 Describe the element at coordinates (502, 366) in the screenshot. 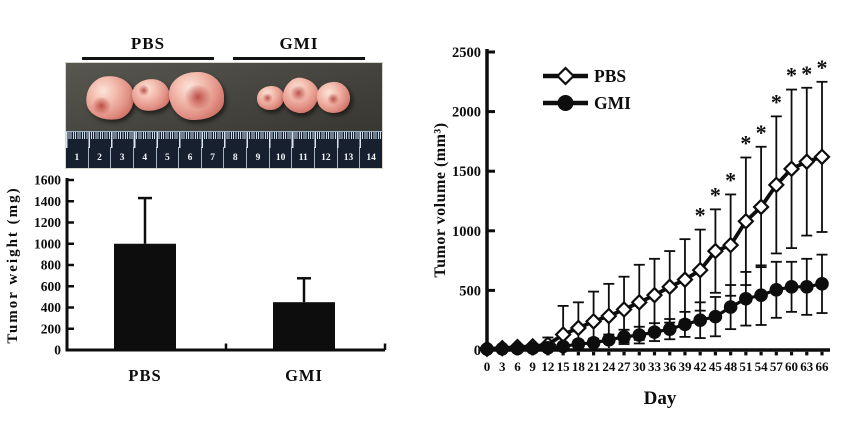

I see `x-tick-label: 3` at that location.